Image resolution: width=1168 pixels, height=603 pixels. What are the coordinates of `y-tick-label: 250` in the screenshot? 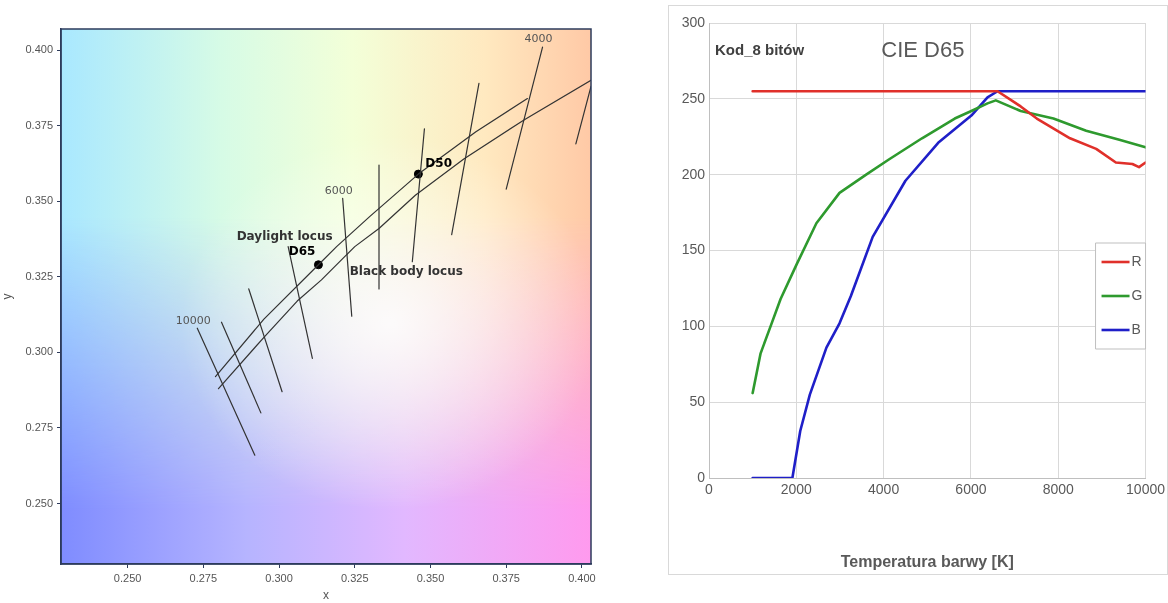 It's located at (693, 97).